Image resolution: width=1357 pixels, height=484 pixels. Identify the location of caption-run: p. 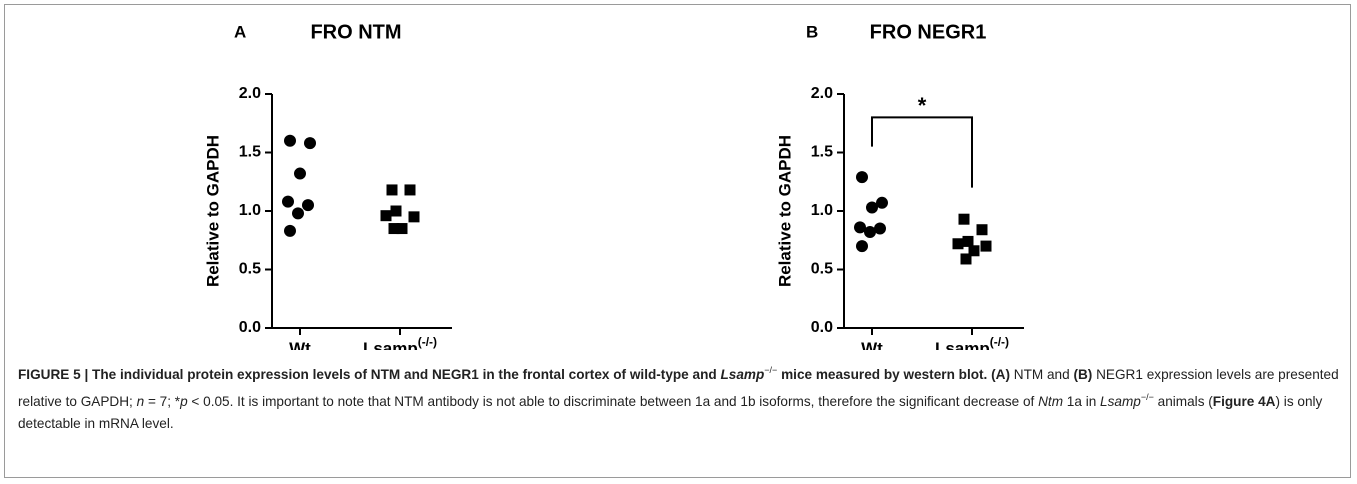
(184, 401).